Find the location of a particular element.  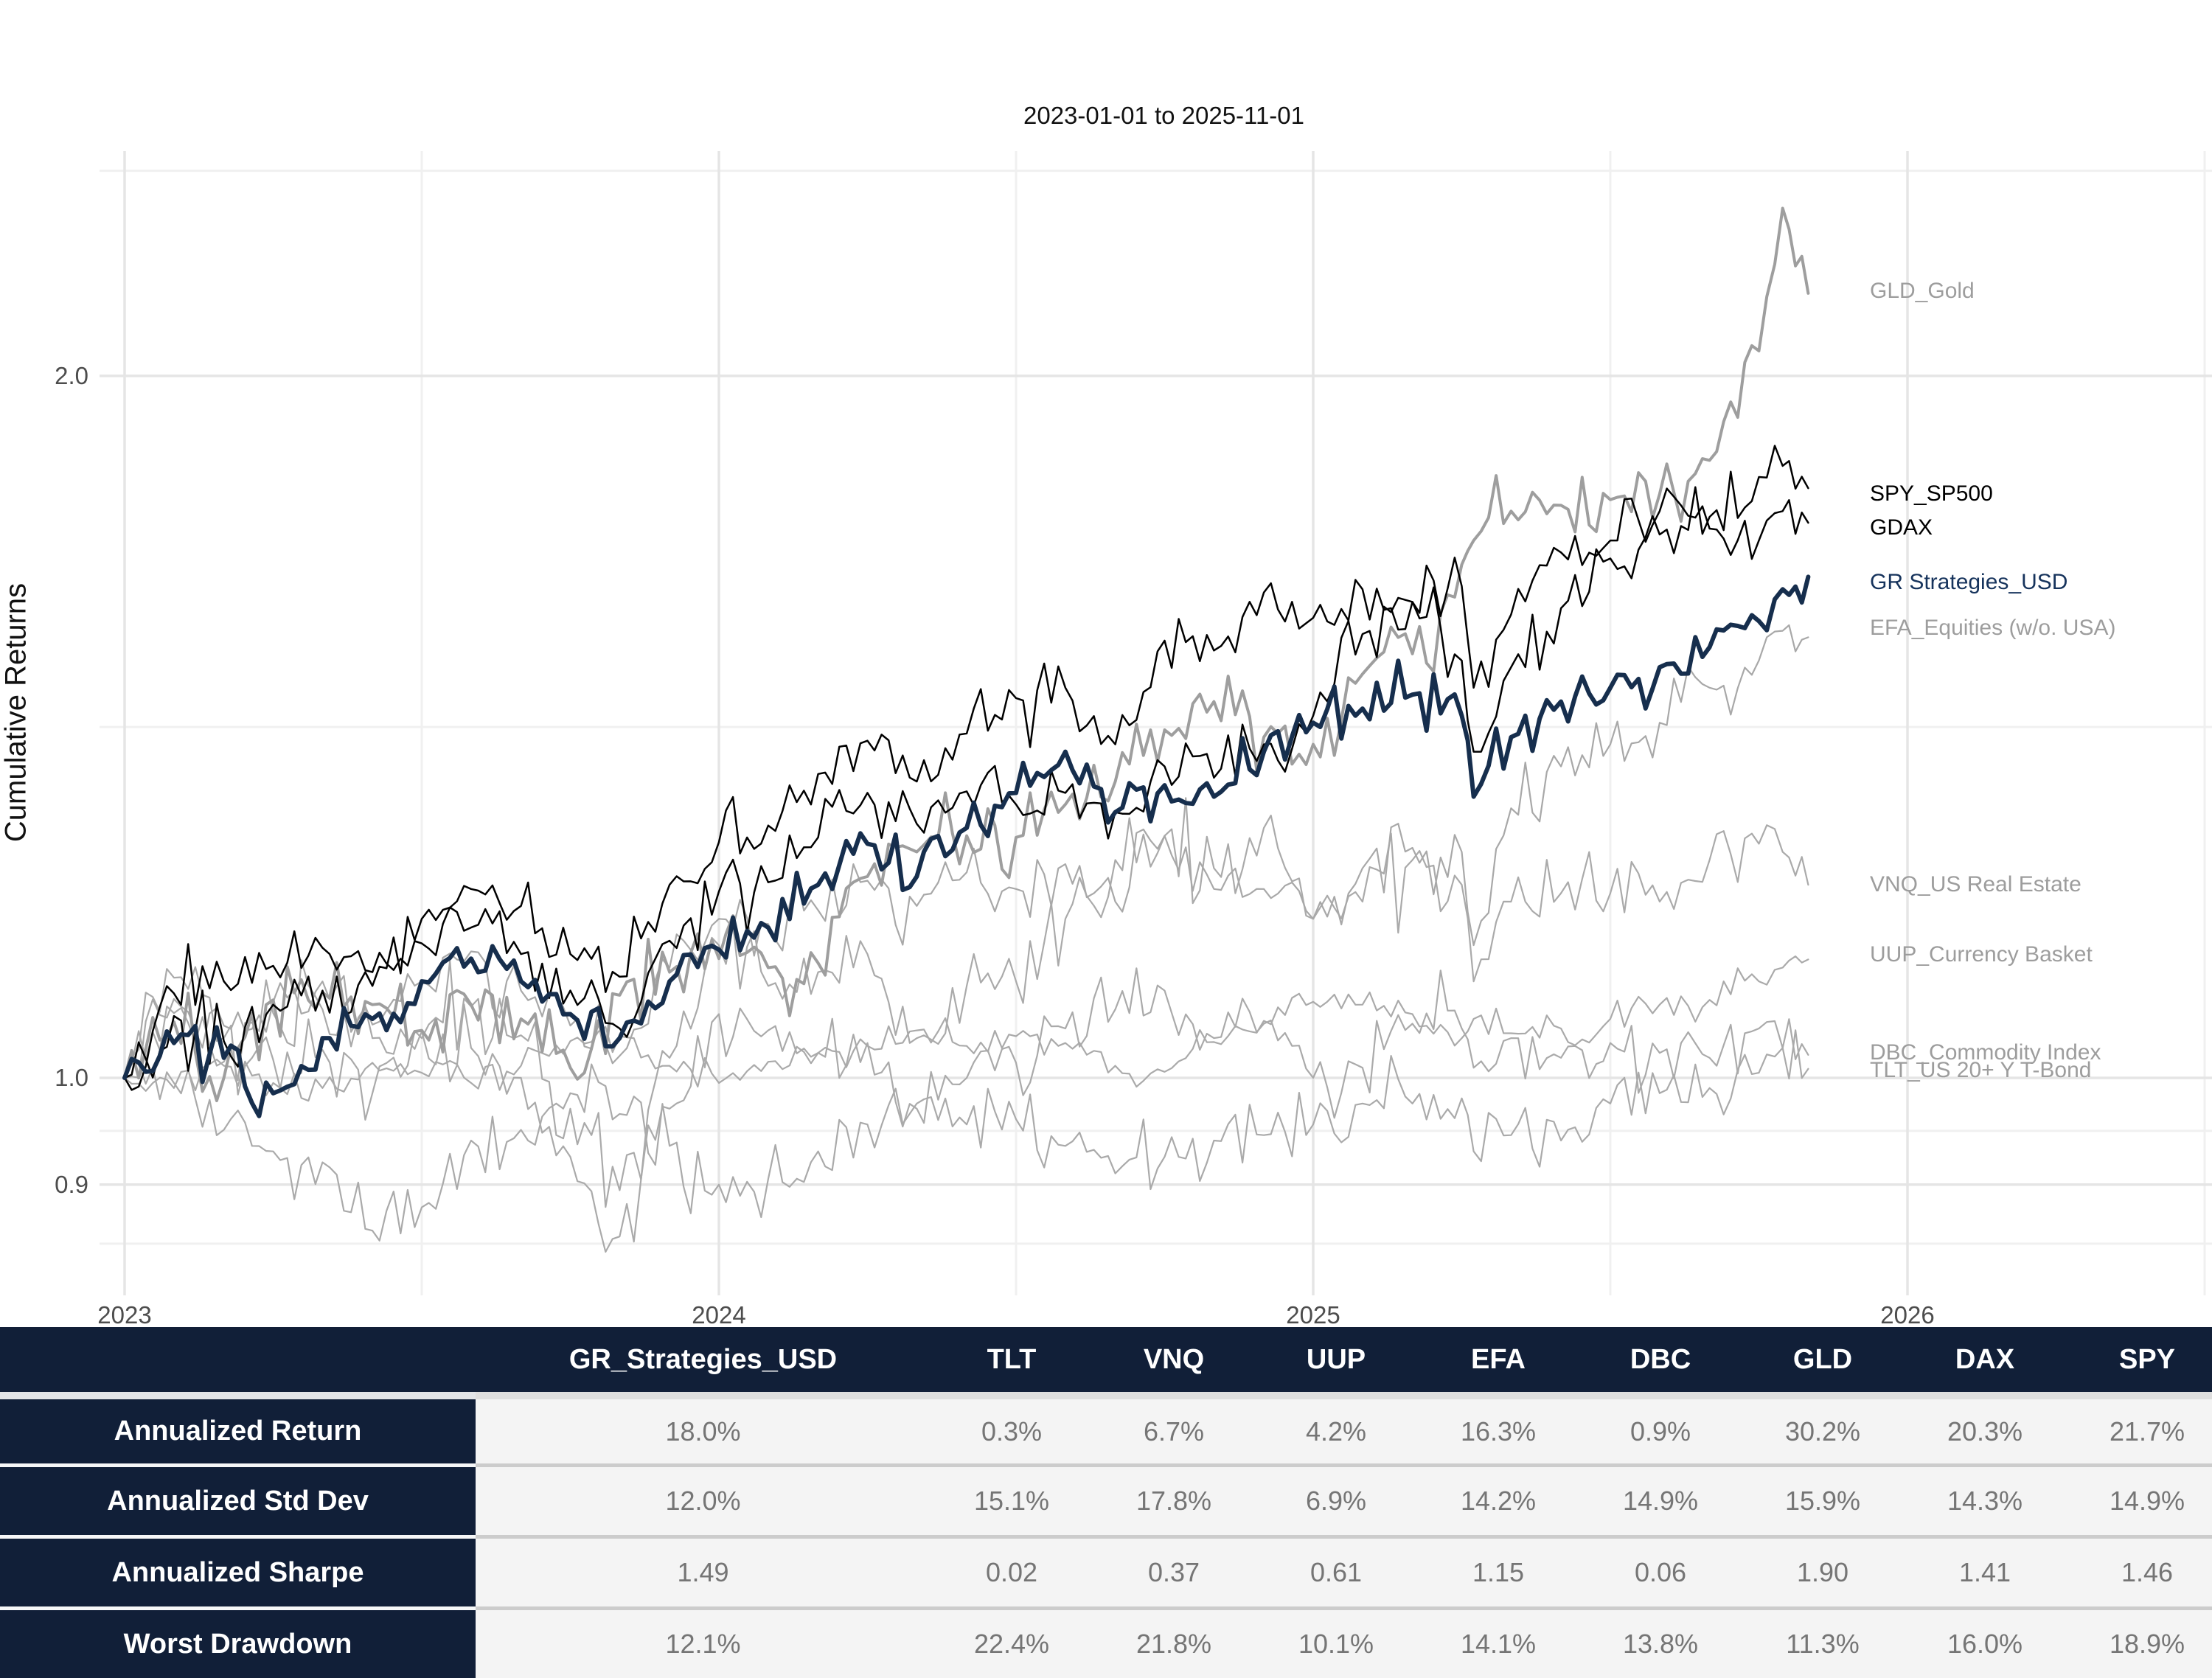

value-cell: 21.8% is located at coordinates (1174, 1642).